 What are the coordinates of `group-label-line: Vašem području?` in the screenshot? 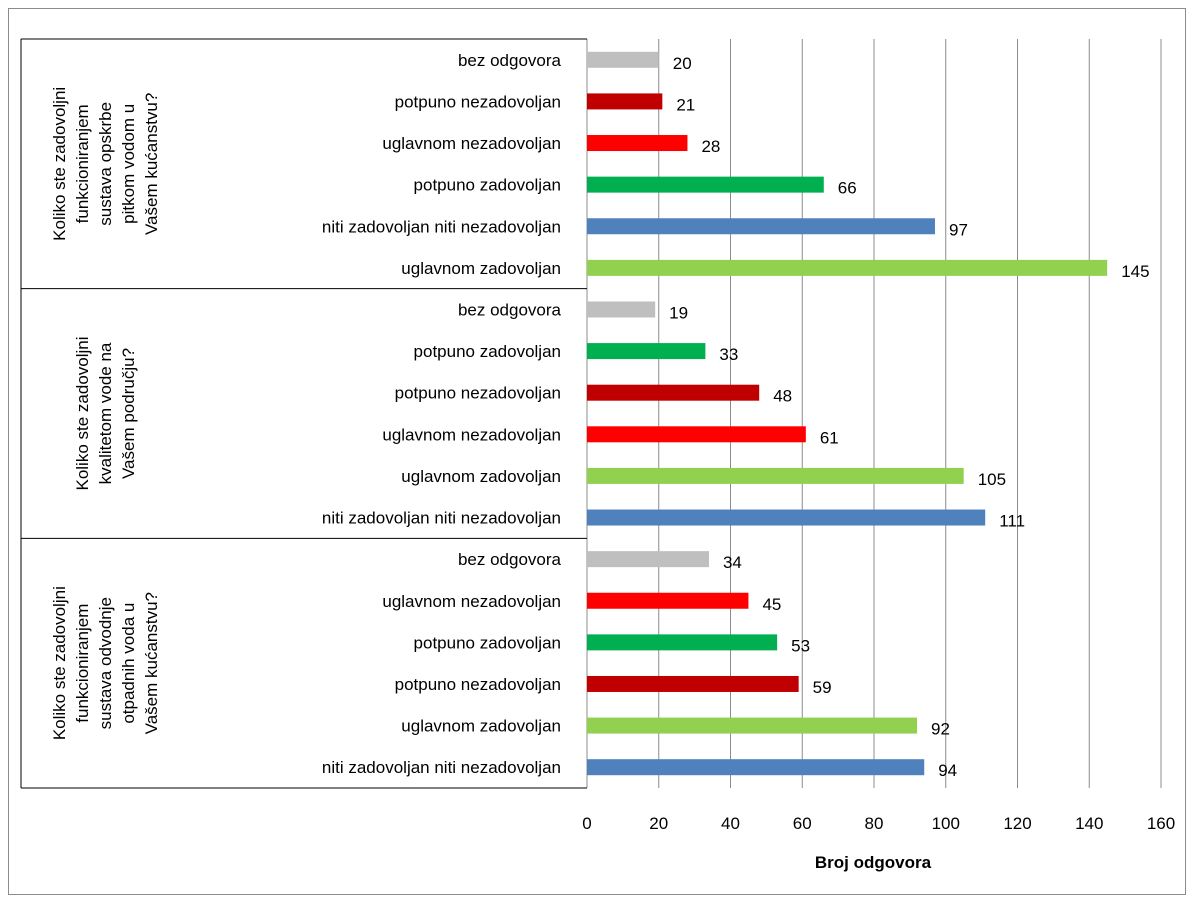 It's located at (128, 413).